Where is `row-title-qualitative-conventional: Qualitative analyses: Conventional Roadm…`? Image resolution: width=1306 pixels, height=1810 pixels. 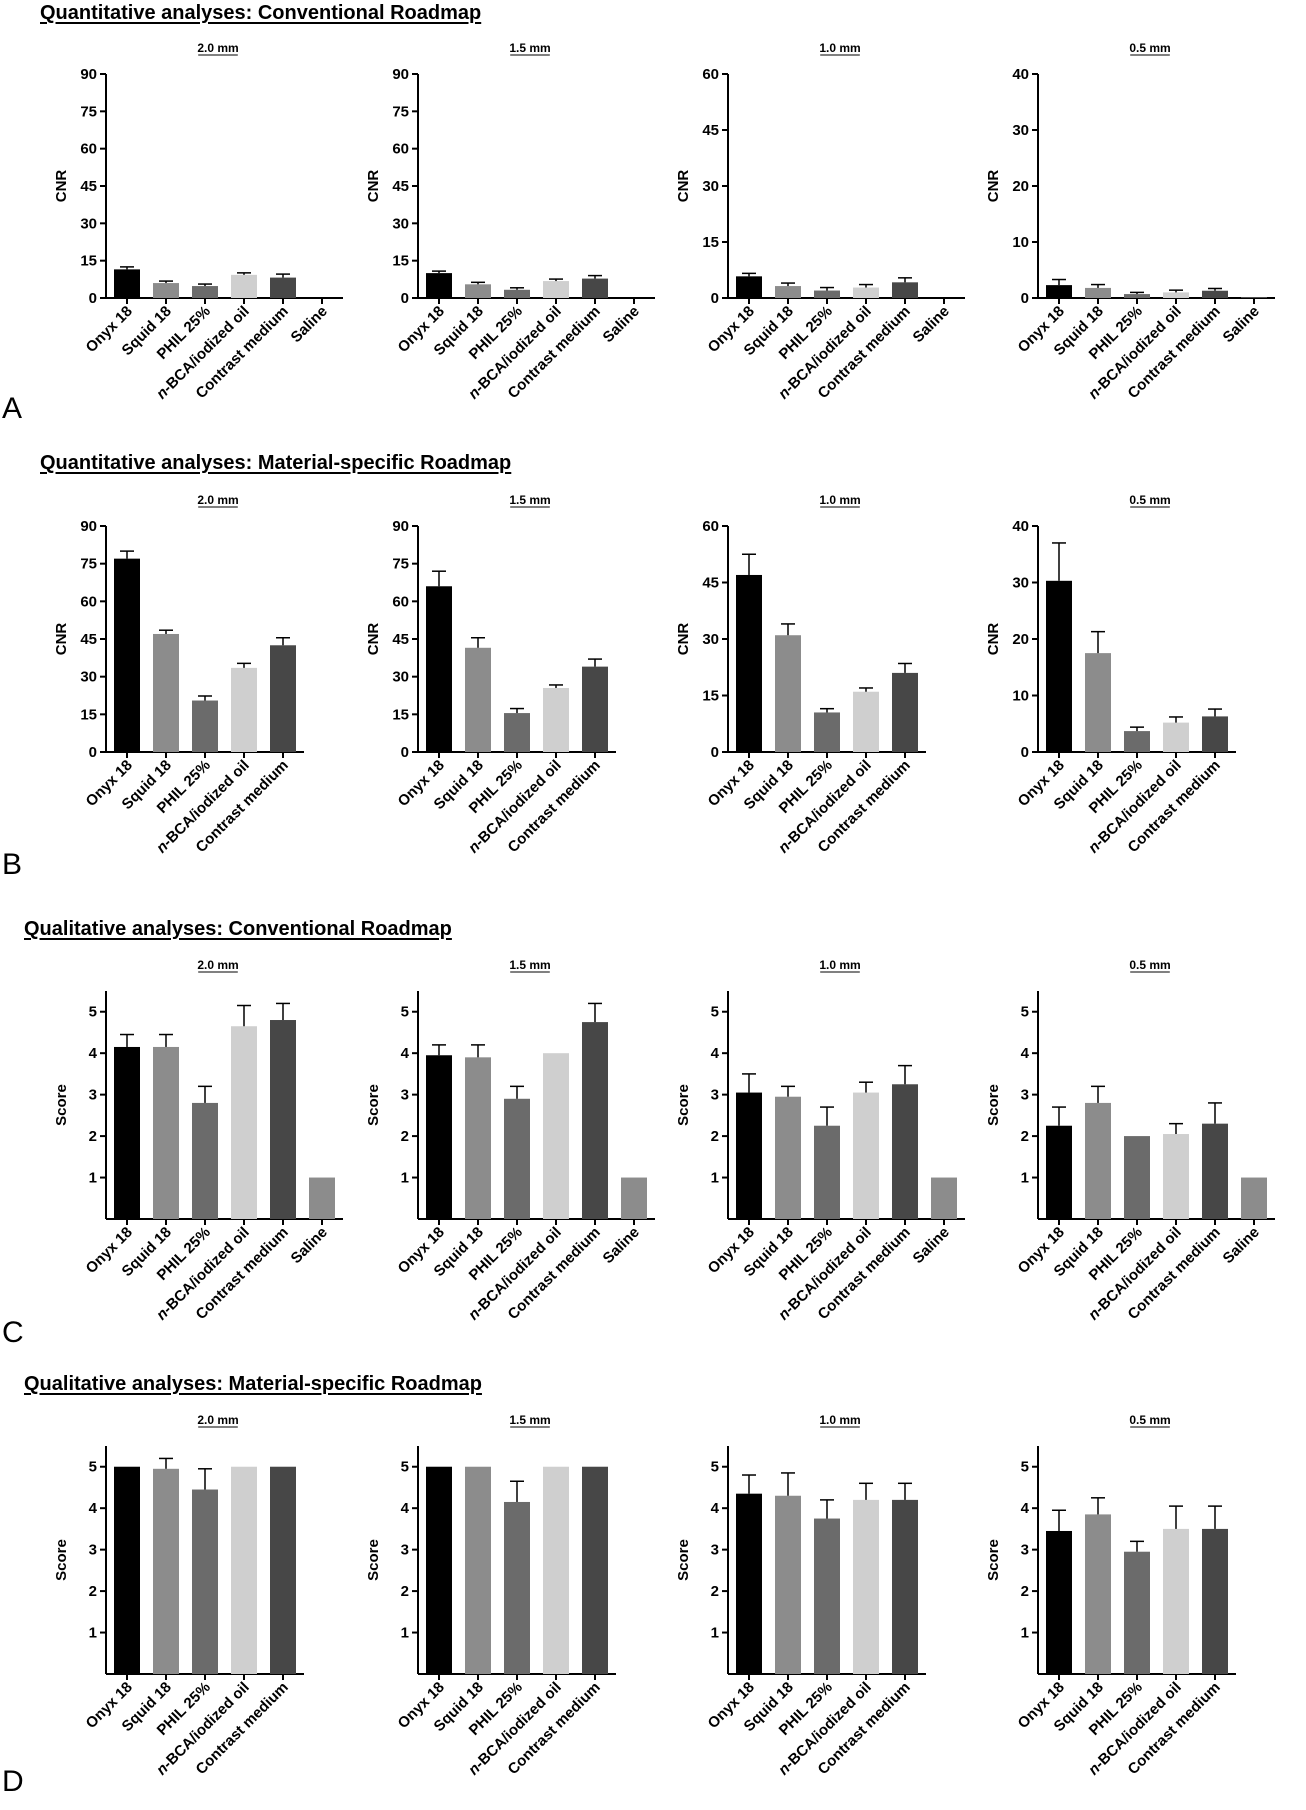 row-title-qualitative-conventional: Qualitative analyses: Conventional Roadm… is located at coordinates (238, 929).